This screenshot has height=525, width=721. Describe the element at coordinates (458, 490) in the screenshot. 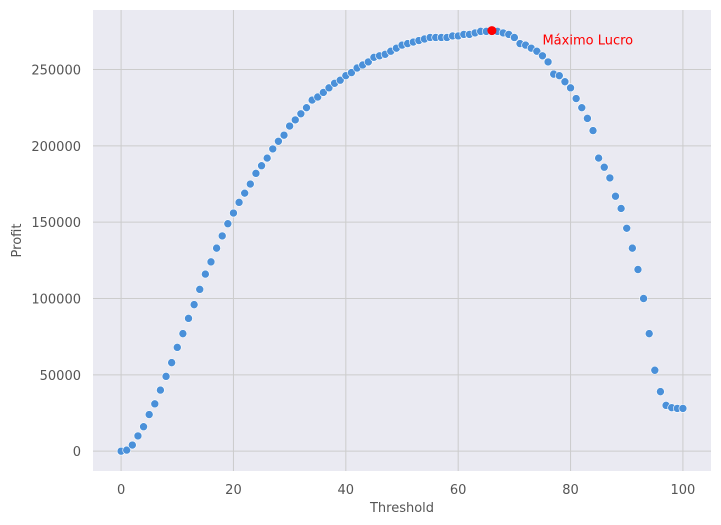

I see `x-tick-label: 60` at that location.